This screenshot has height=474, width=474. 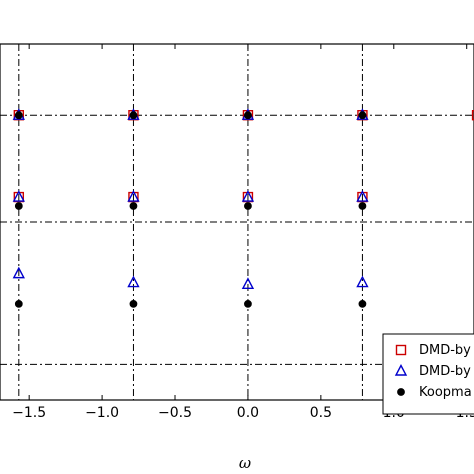 I want to click on x-tick-label: 0.0, so click(x=248, y=413).